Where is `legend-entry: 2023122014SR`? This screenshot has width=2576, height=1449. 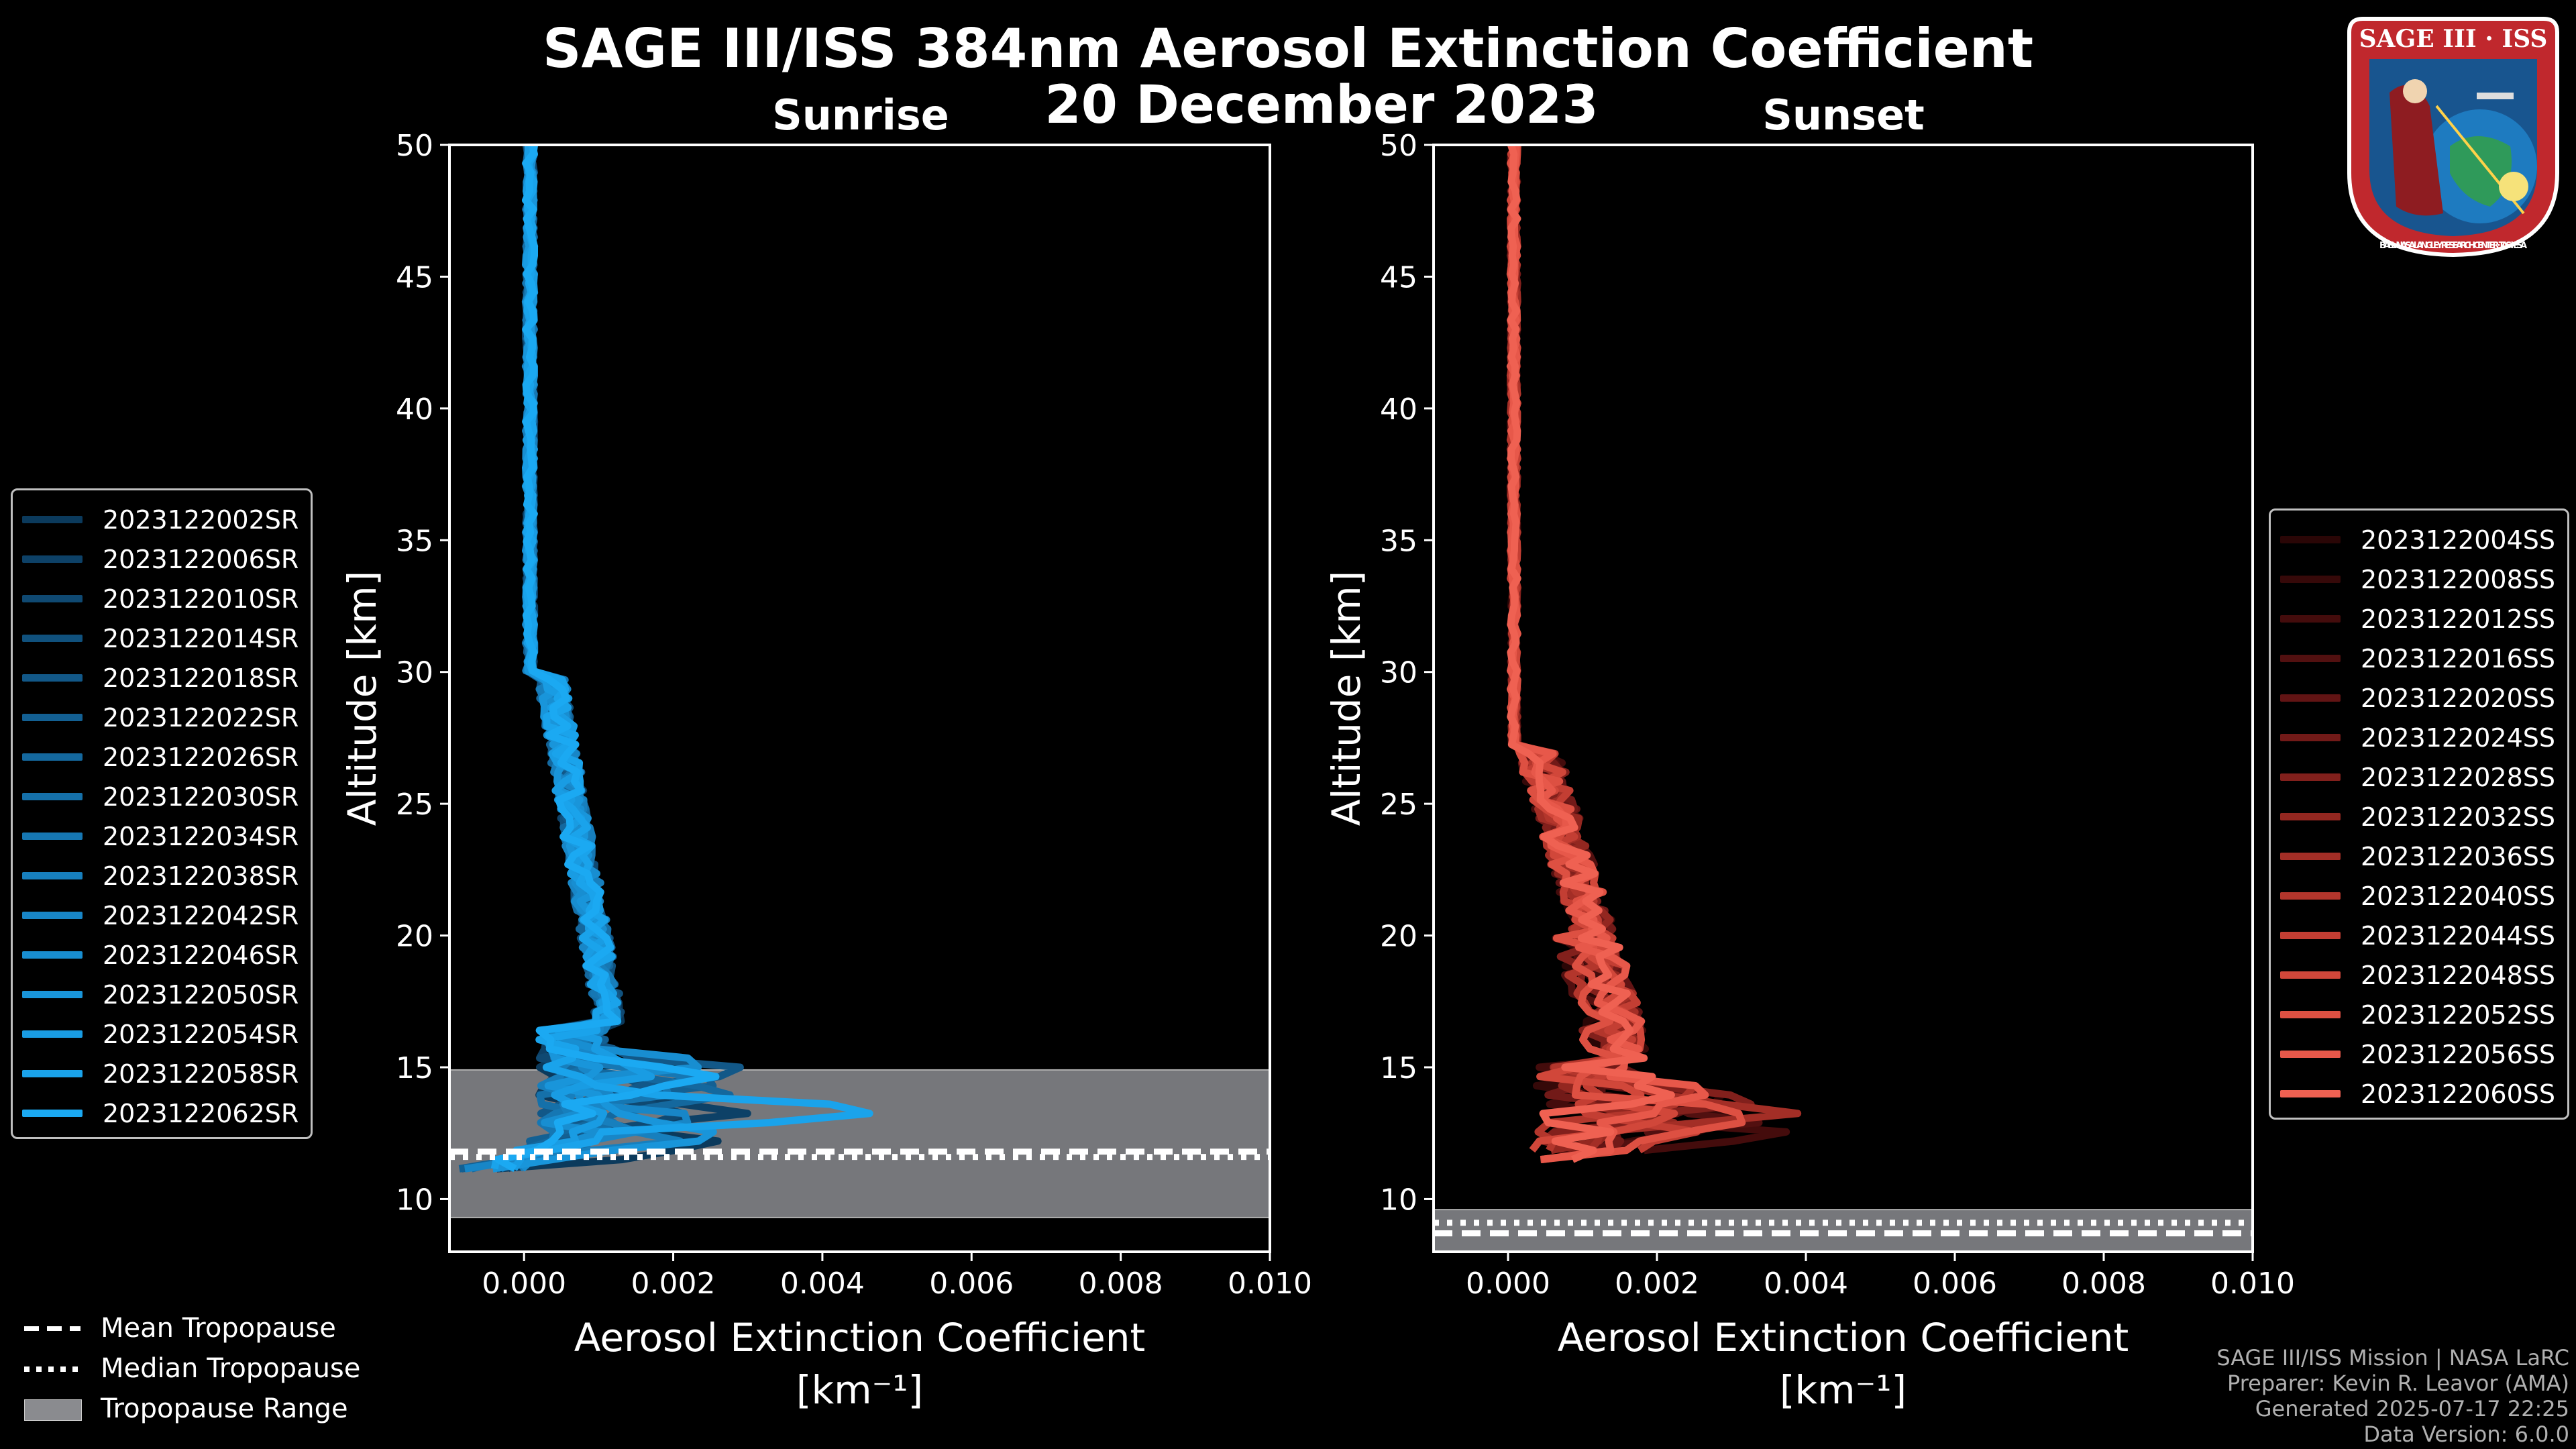 legend-entry: 2023122014SR is located at coordinates (160, 638).